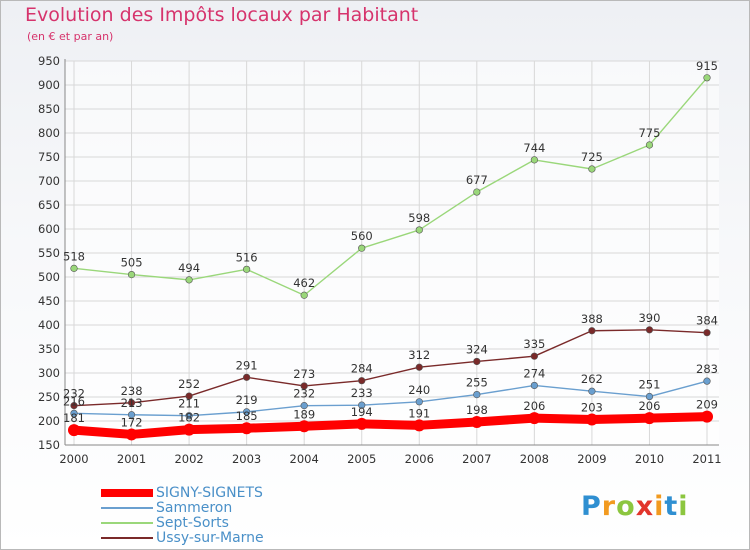 The width and height of the screenshot is (750, 550). I want to click on x-tick-label: 2004, so click(304, 459).